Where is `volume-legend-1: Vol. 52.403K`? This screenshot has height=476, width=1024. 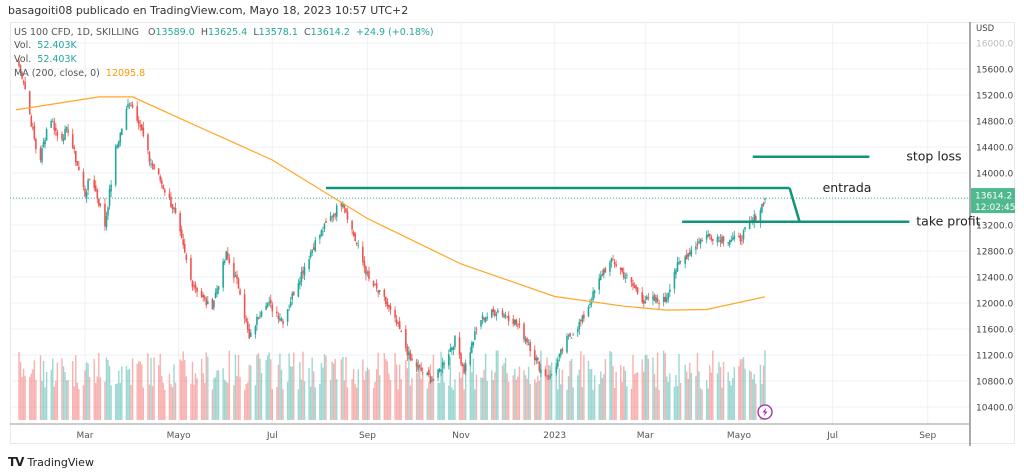 volume-legend-1: Vol. 52.403K is located at coordinates (45, 45).